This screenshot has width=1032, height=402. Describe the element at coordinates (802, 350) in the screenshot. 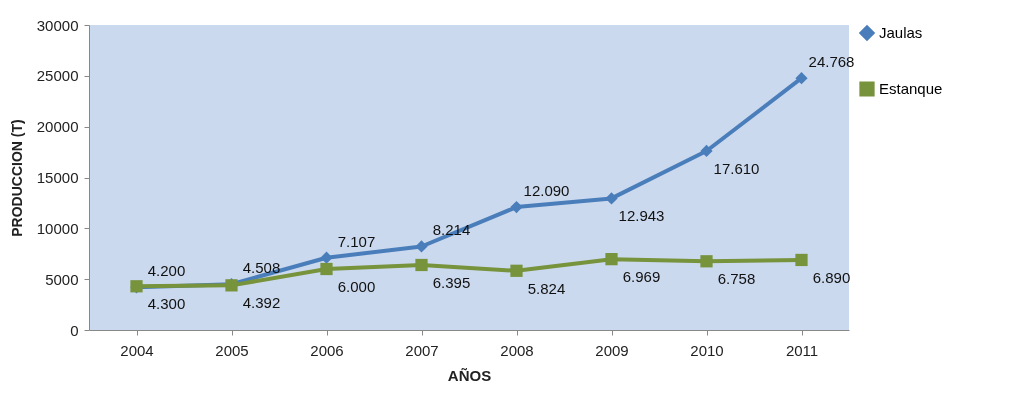

I see `x-tick-label: 2011` at that location.